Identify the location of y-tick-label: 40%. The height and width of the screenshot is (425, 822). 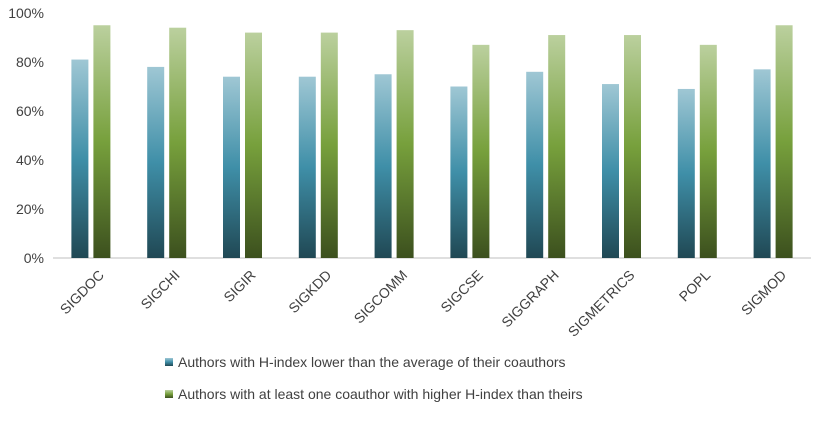
(30, 160).